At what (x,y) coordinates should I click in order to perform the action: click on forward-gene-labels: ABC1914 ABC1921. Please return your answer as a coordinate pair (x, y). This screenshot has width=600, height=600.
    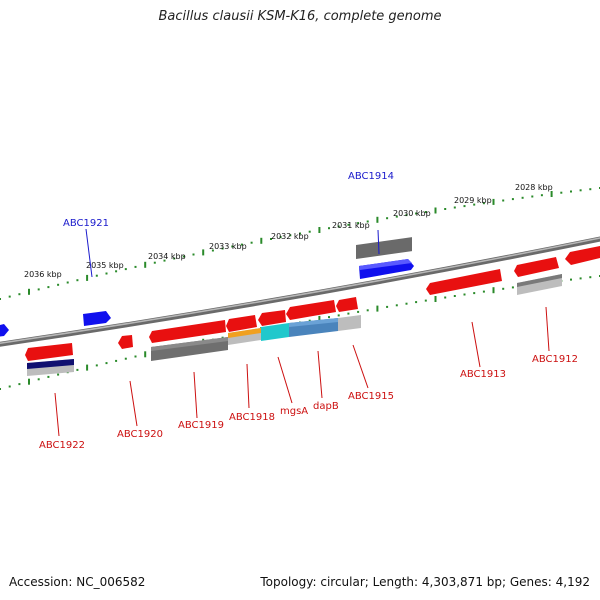
    Looking at the image, I should click on (228, 200).